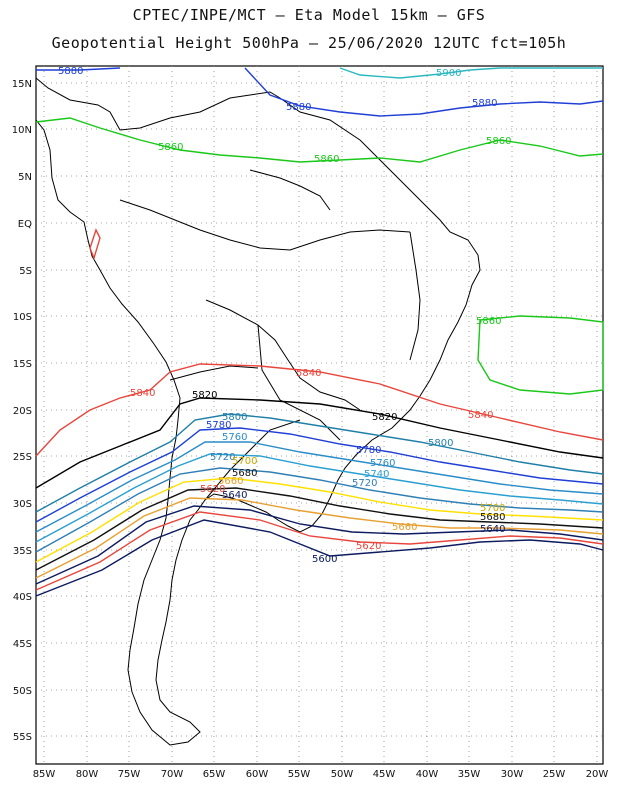 The width and height of the screenshot is (618, 800). What do you see at coordinates (22, 457) in the screenshot?
I see `lat-label: 25S` at bounding box center [22, 457].